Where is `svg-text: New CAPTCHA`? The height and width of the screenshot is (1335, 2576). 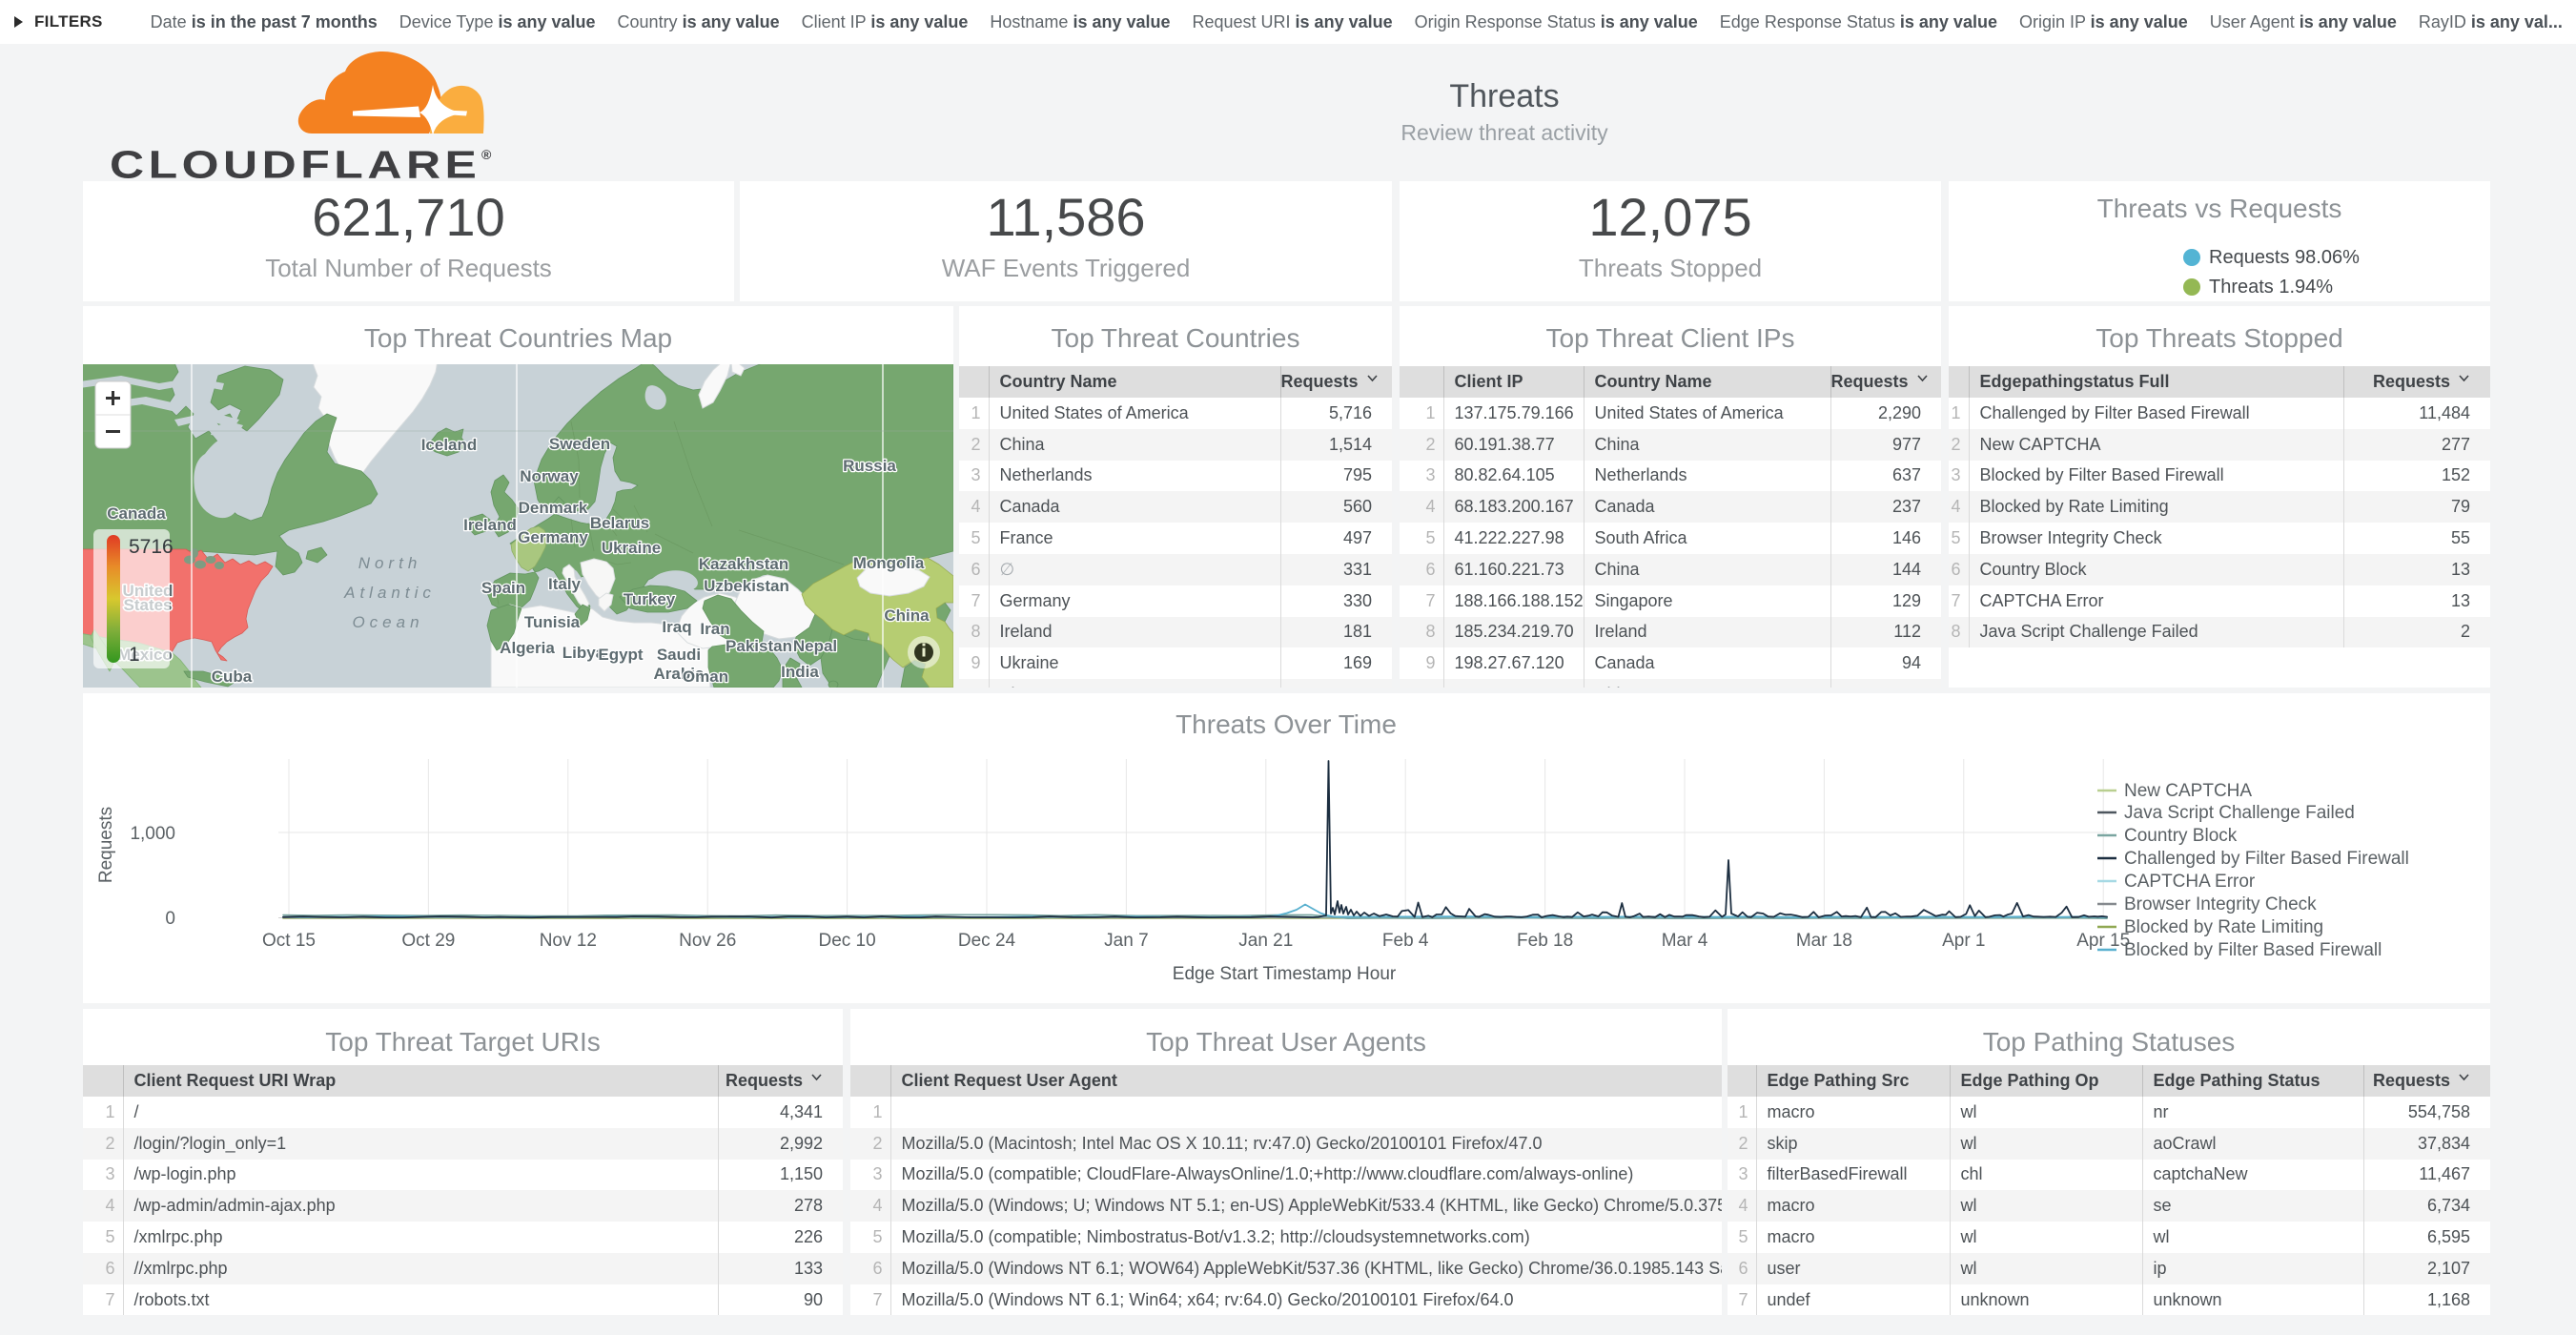
svg-text: New CAPTCHA is located at coordinates (2188, 791).